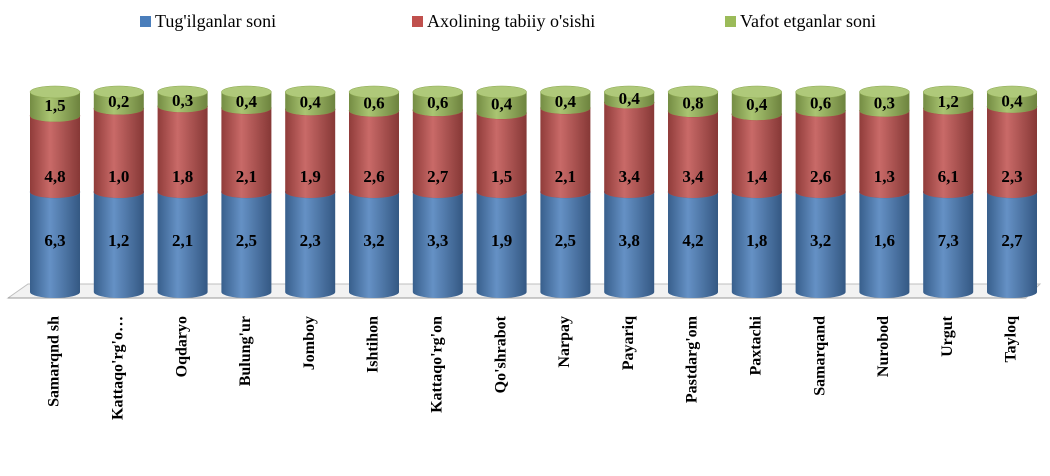 Image resolution: width=1050 pixels, height=476 pixels. I want to click on x-tick-label: Samarqand, so click(819, 356).